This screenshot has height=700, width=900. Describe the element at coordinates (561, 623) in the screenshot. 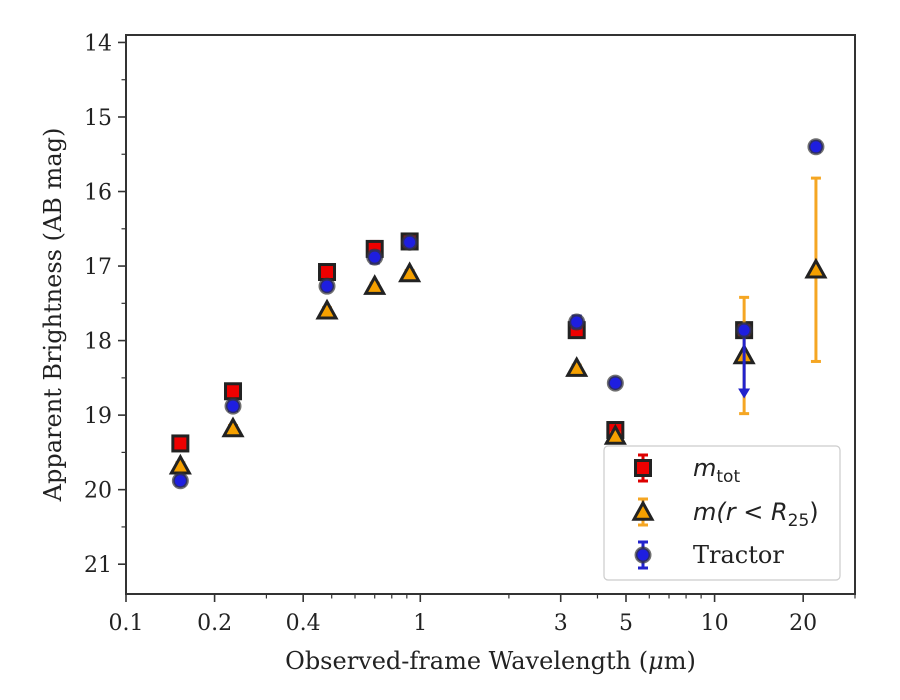

I see `x-tick-label: 3` at that location.